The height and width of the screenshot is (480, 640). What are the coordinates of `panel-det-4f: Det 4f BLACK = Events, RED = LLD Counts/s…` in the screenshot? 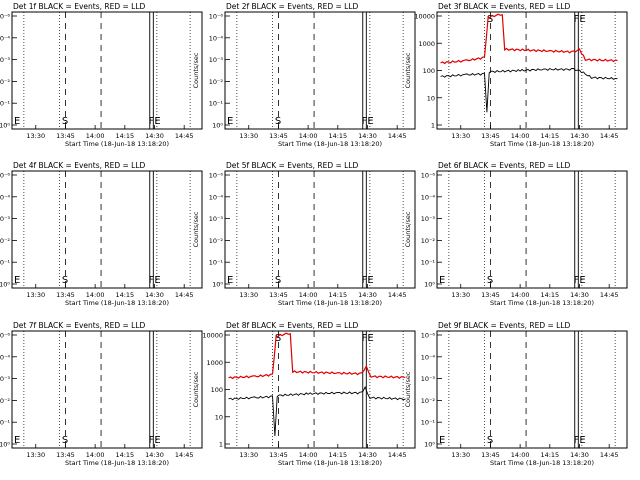 It's located at (101, 234).